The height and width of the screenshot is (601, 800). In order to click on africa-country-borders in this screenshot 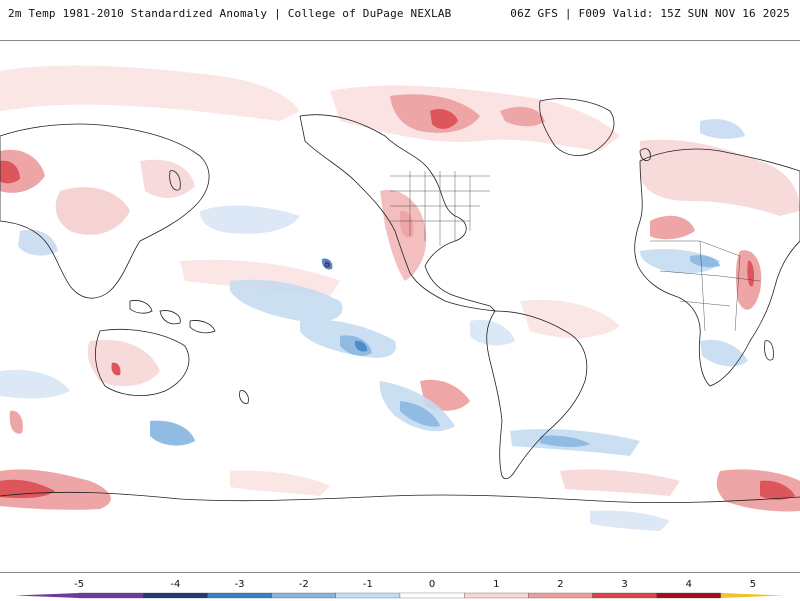, I will do `click(705, 286)`.